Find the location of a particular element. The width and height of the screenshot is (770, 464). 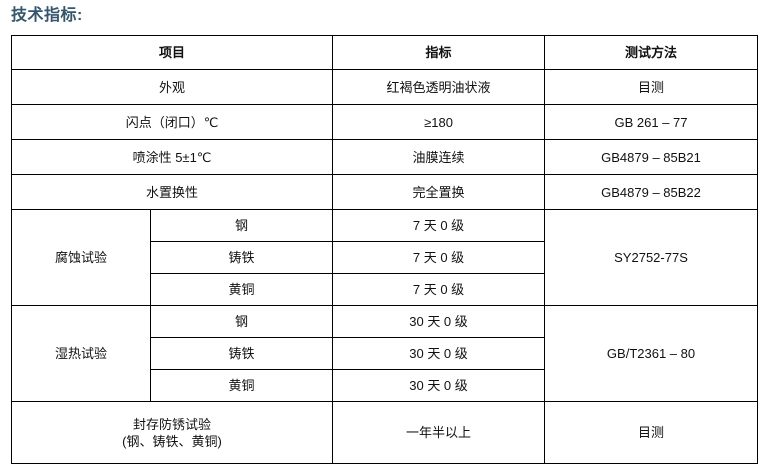

cell-item-line2: (钢、铸铁、黄铜) is located at coordinates (172, 441).